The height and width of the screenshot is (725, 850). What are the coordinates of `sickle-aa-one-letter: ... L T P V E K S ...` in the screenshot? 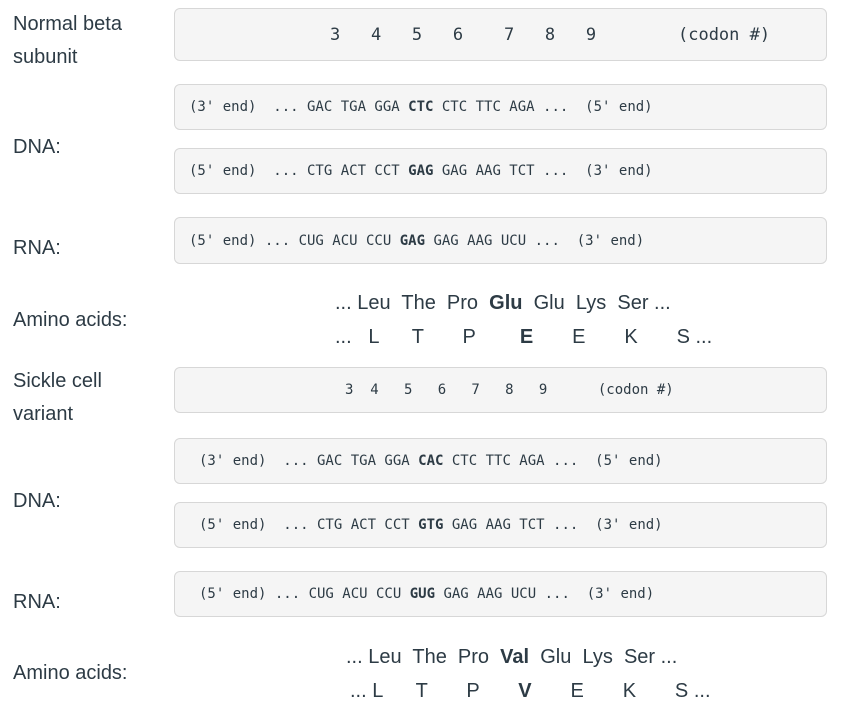 It's located at (530, 691).